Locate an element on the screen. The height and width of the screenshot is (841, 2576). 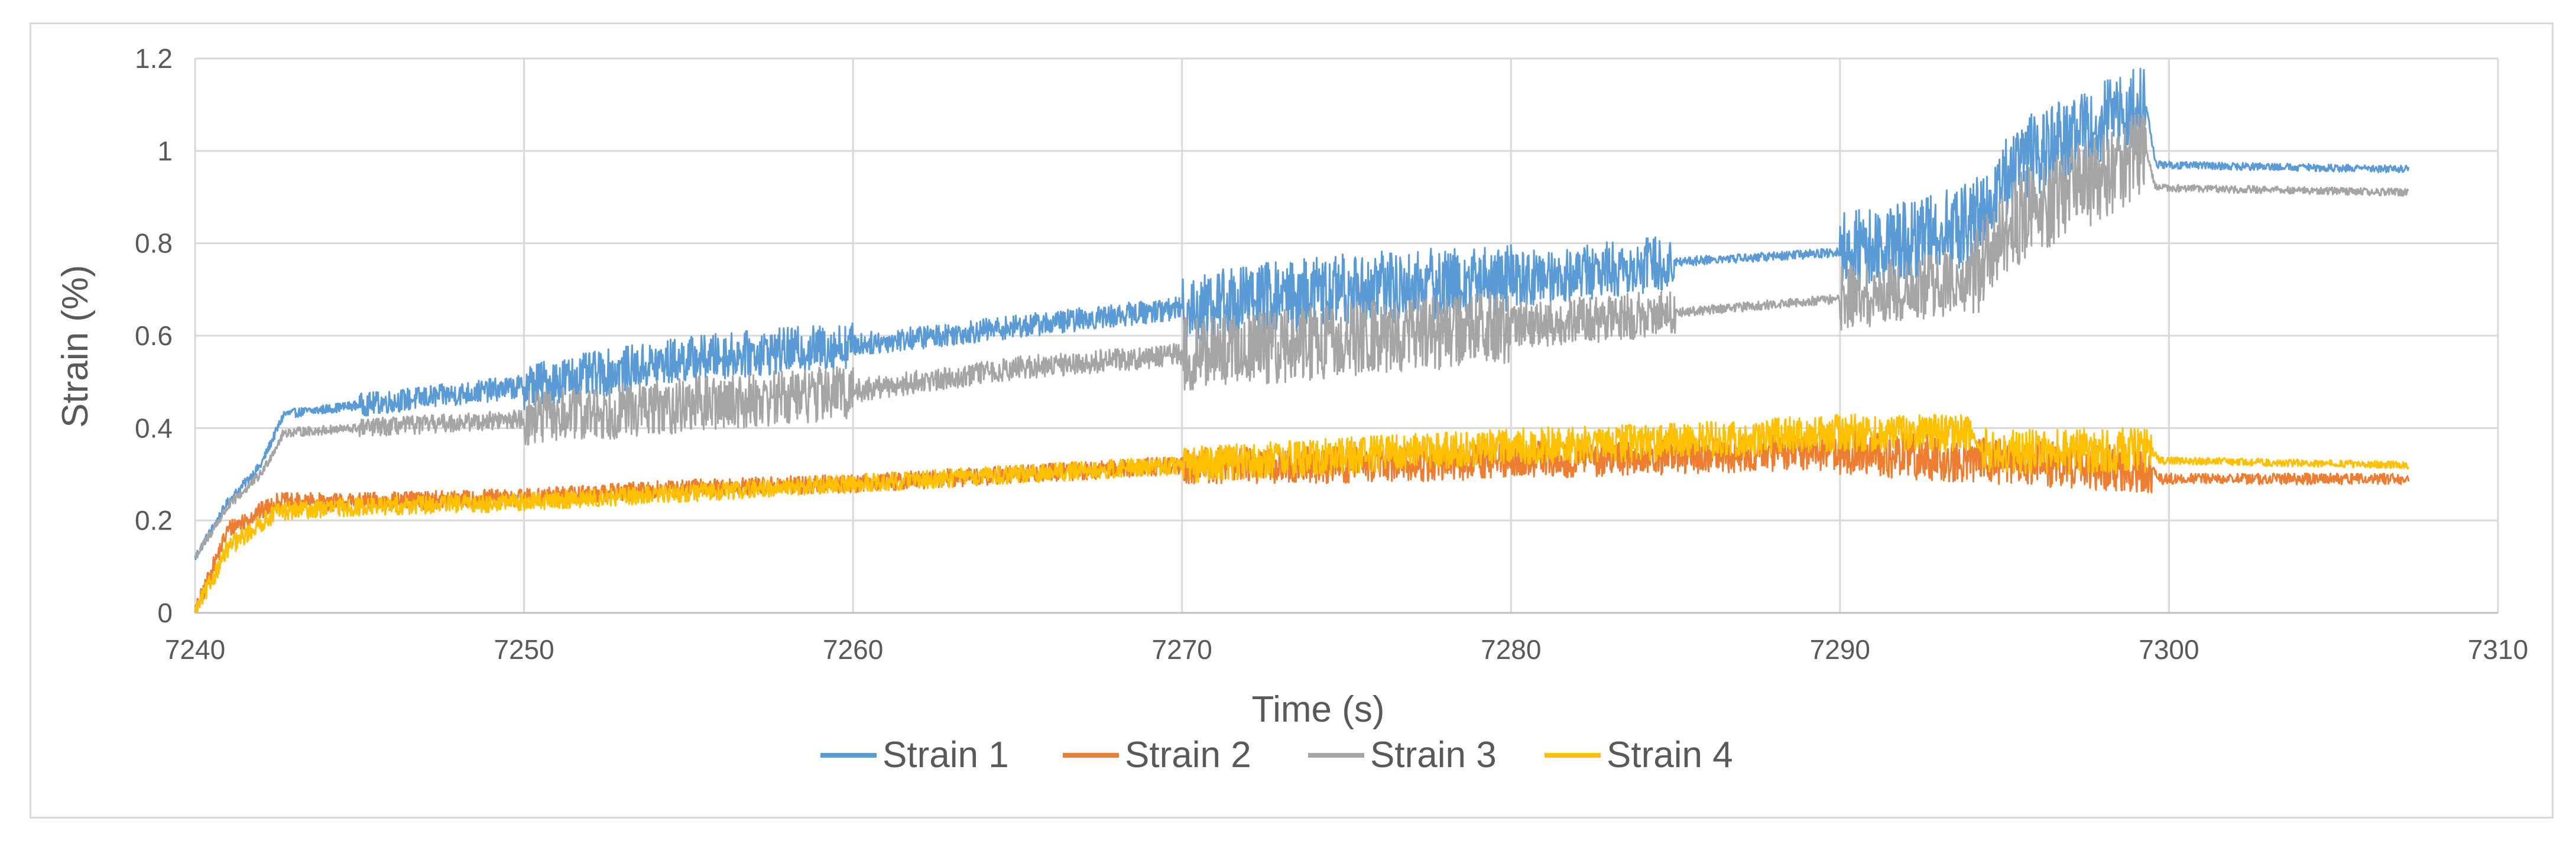
legend-label-2: Strain 2 is located at coordinates (1188, 755).